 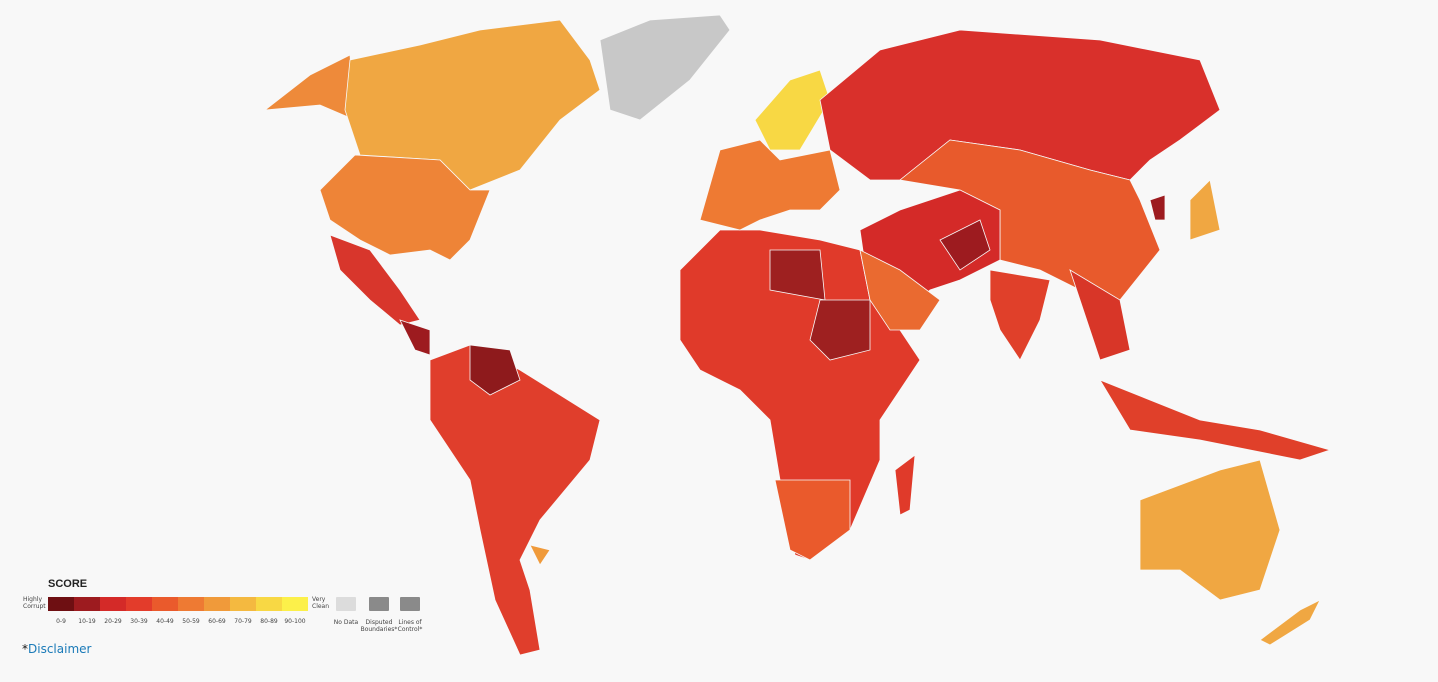 I want to click on legend-title: SCORE, so click(x=68, y=584).